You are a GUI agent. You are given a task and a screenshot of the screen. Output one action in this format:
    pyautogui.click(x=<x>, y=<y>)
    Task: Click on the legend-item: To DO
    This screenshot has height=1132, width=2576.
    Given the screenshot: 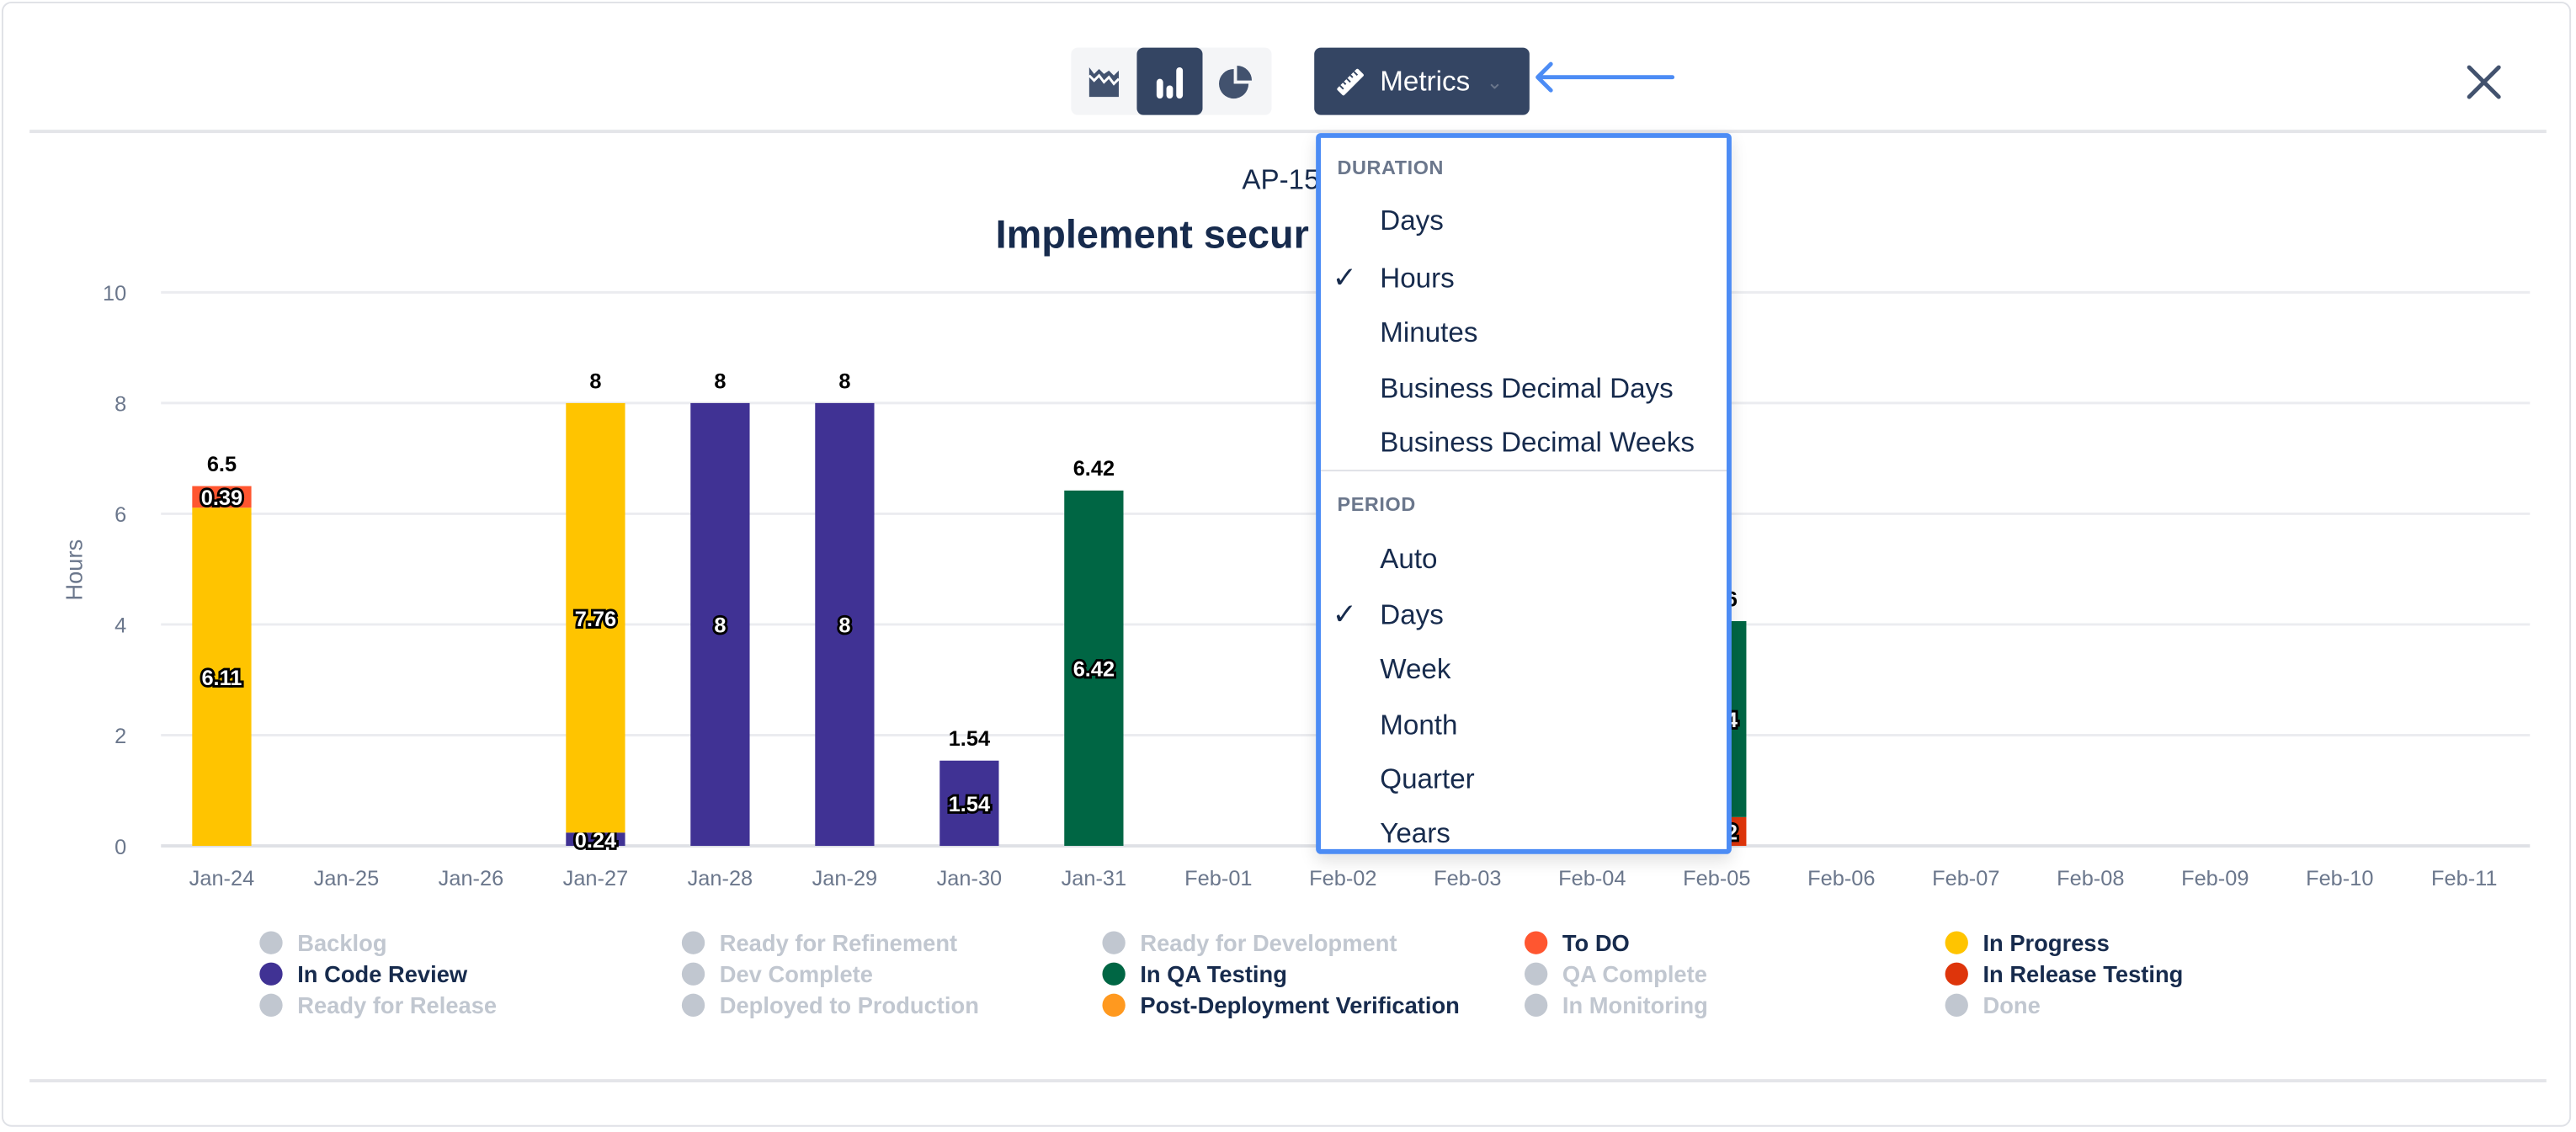 What is the action you would take?
    pyautogui.click(x=1577, y=943)
    